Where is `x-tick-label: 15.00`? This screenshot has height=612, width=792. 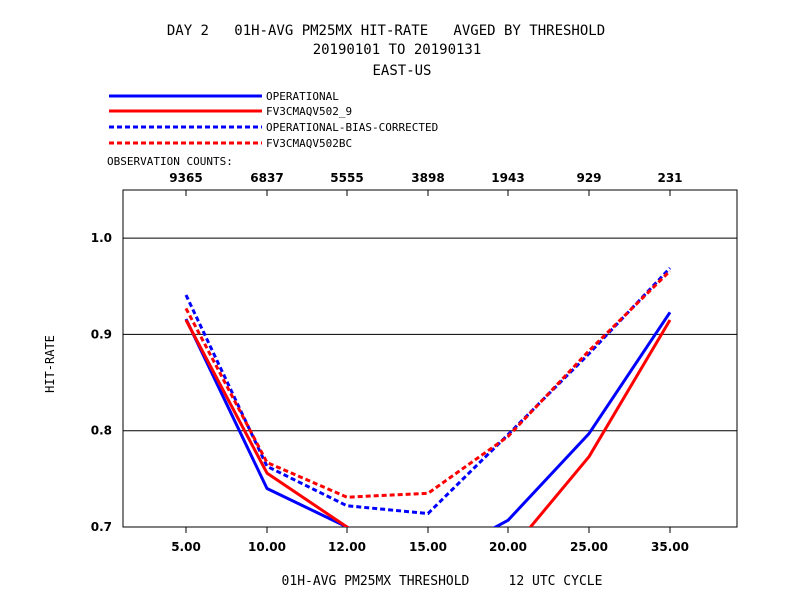 x-tick-label: 15.00 is located at coordinates (428, 547).